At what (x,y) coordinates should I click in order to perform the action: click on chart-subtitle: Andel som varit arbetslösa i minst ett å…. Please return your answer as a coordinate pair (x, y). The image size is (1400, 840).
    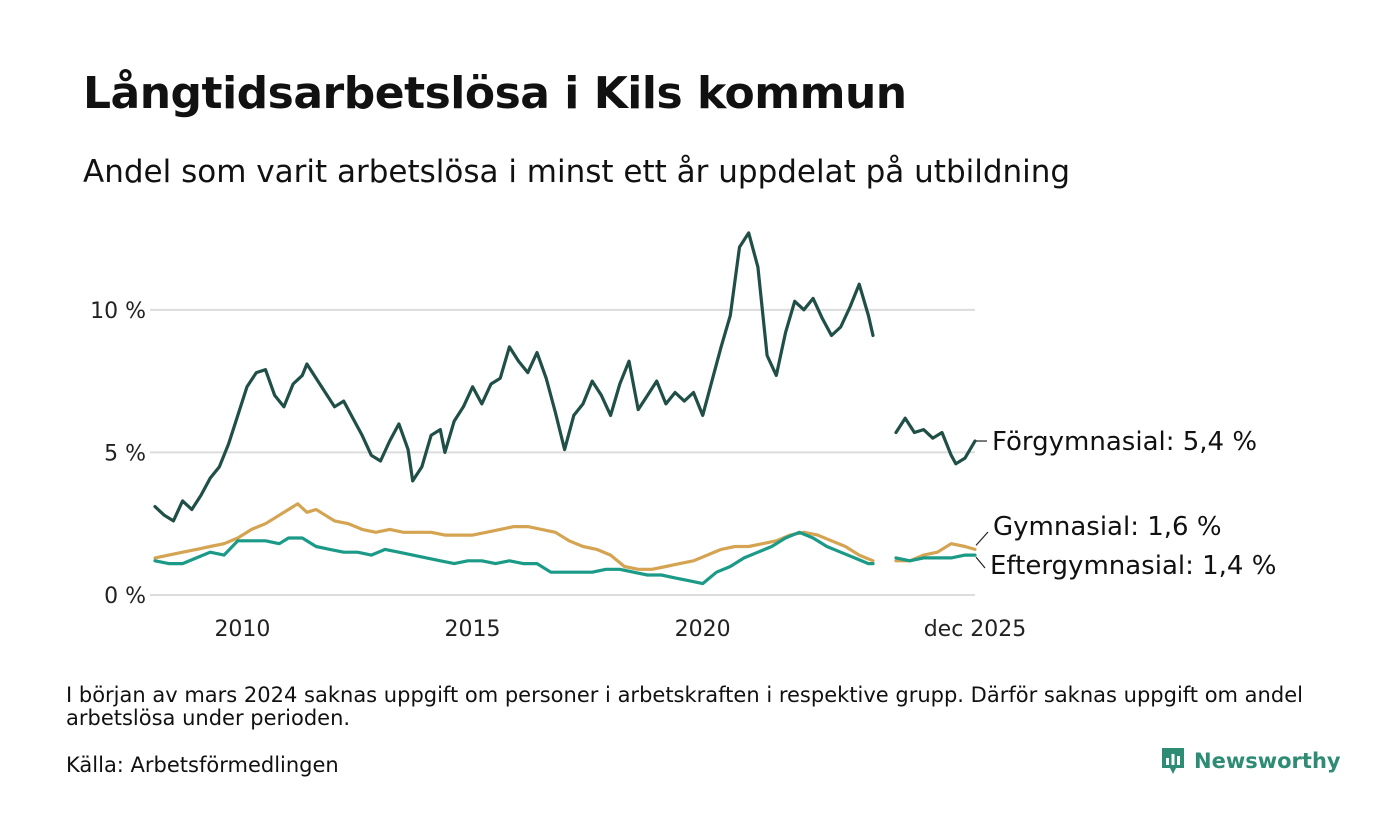
    Looking at the image, I should click on (577, 172).